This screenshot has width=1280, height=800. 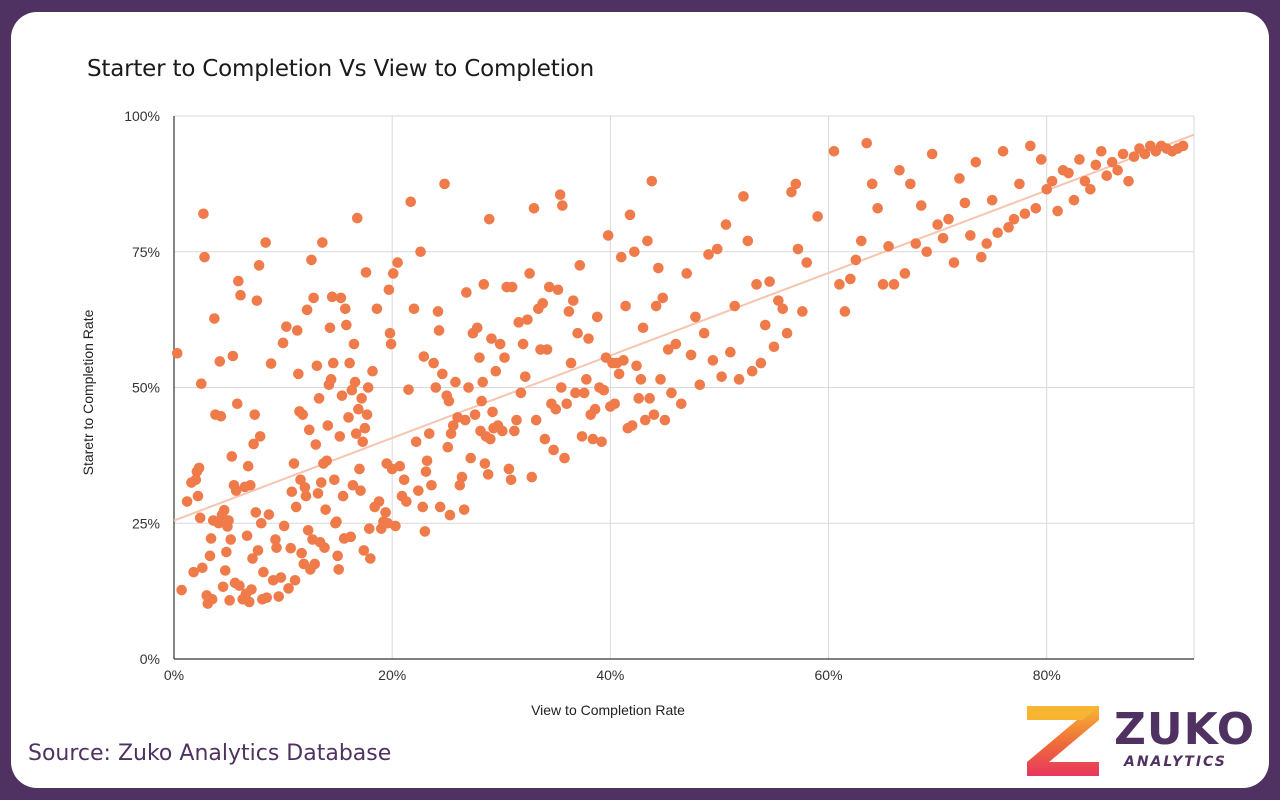 I want to click on y-tick-label: 50%, so click(x=146, y=388).